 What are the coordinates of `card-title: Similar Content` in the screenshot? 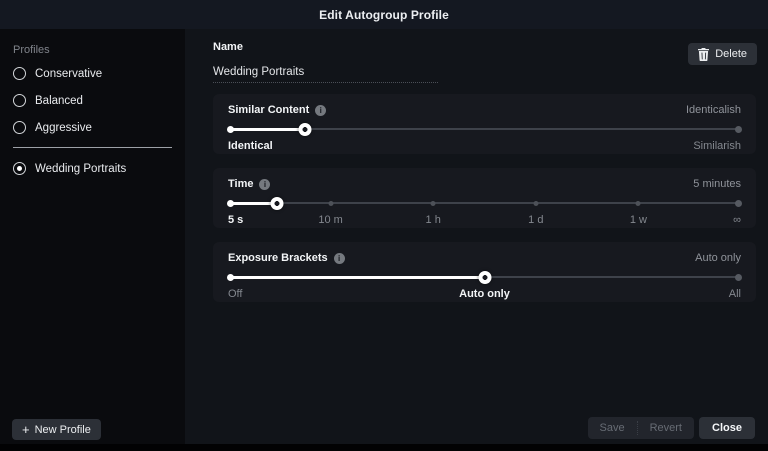 It's located at (269, 110).